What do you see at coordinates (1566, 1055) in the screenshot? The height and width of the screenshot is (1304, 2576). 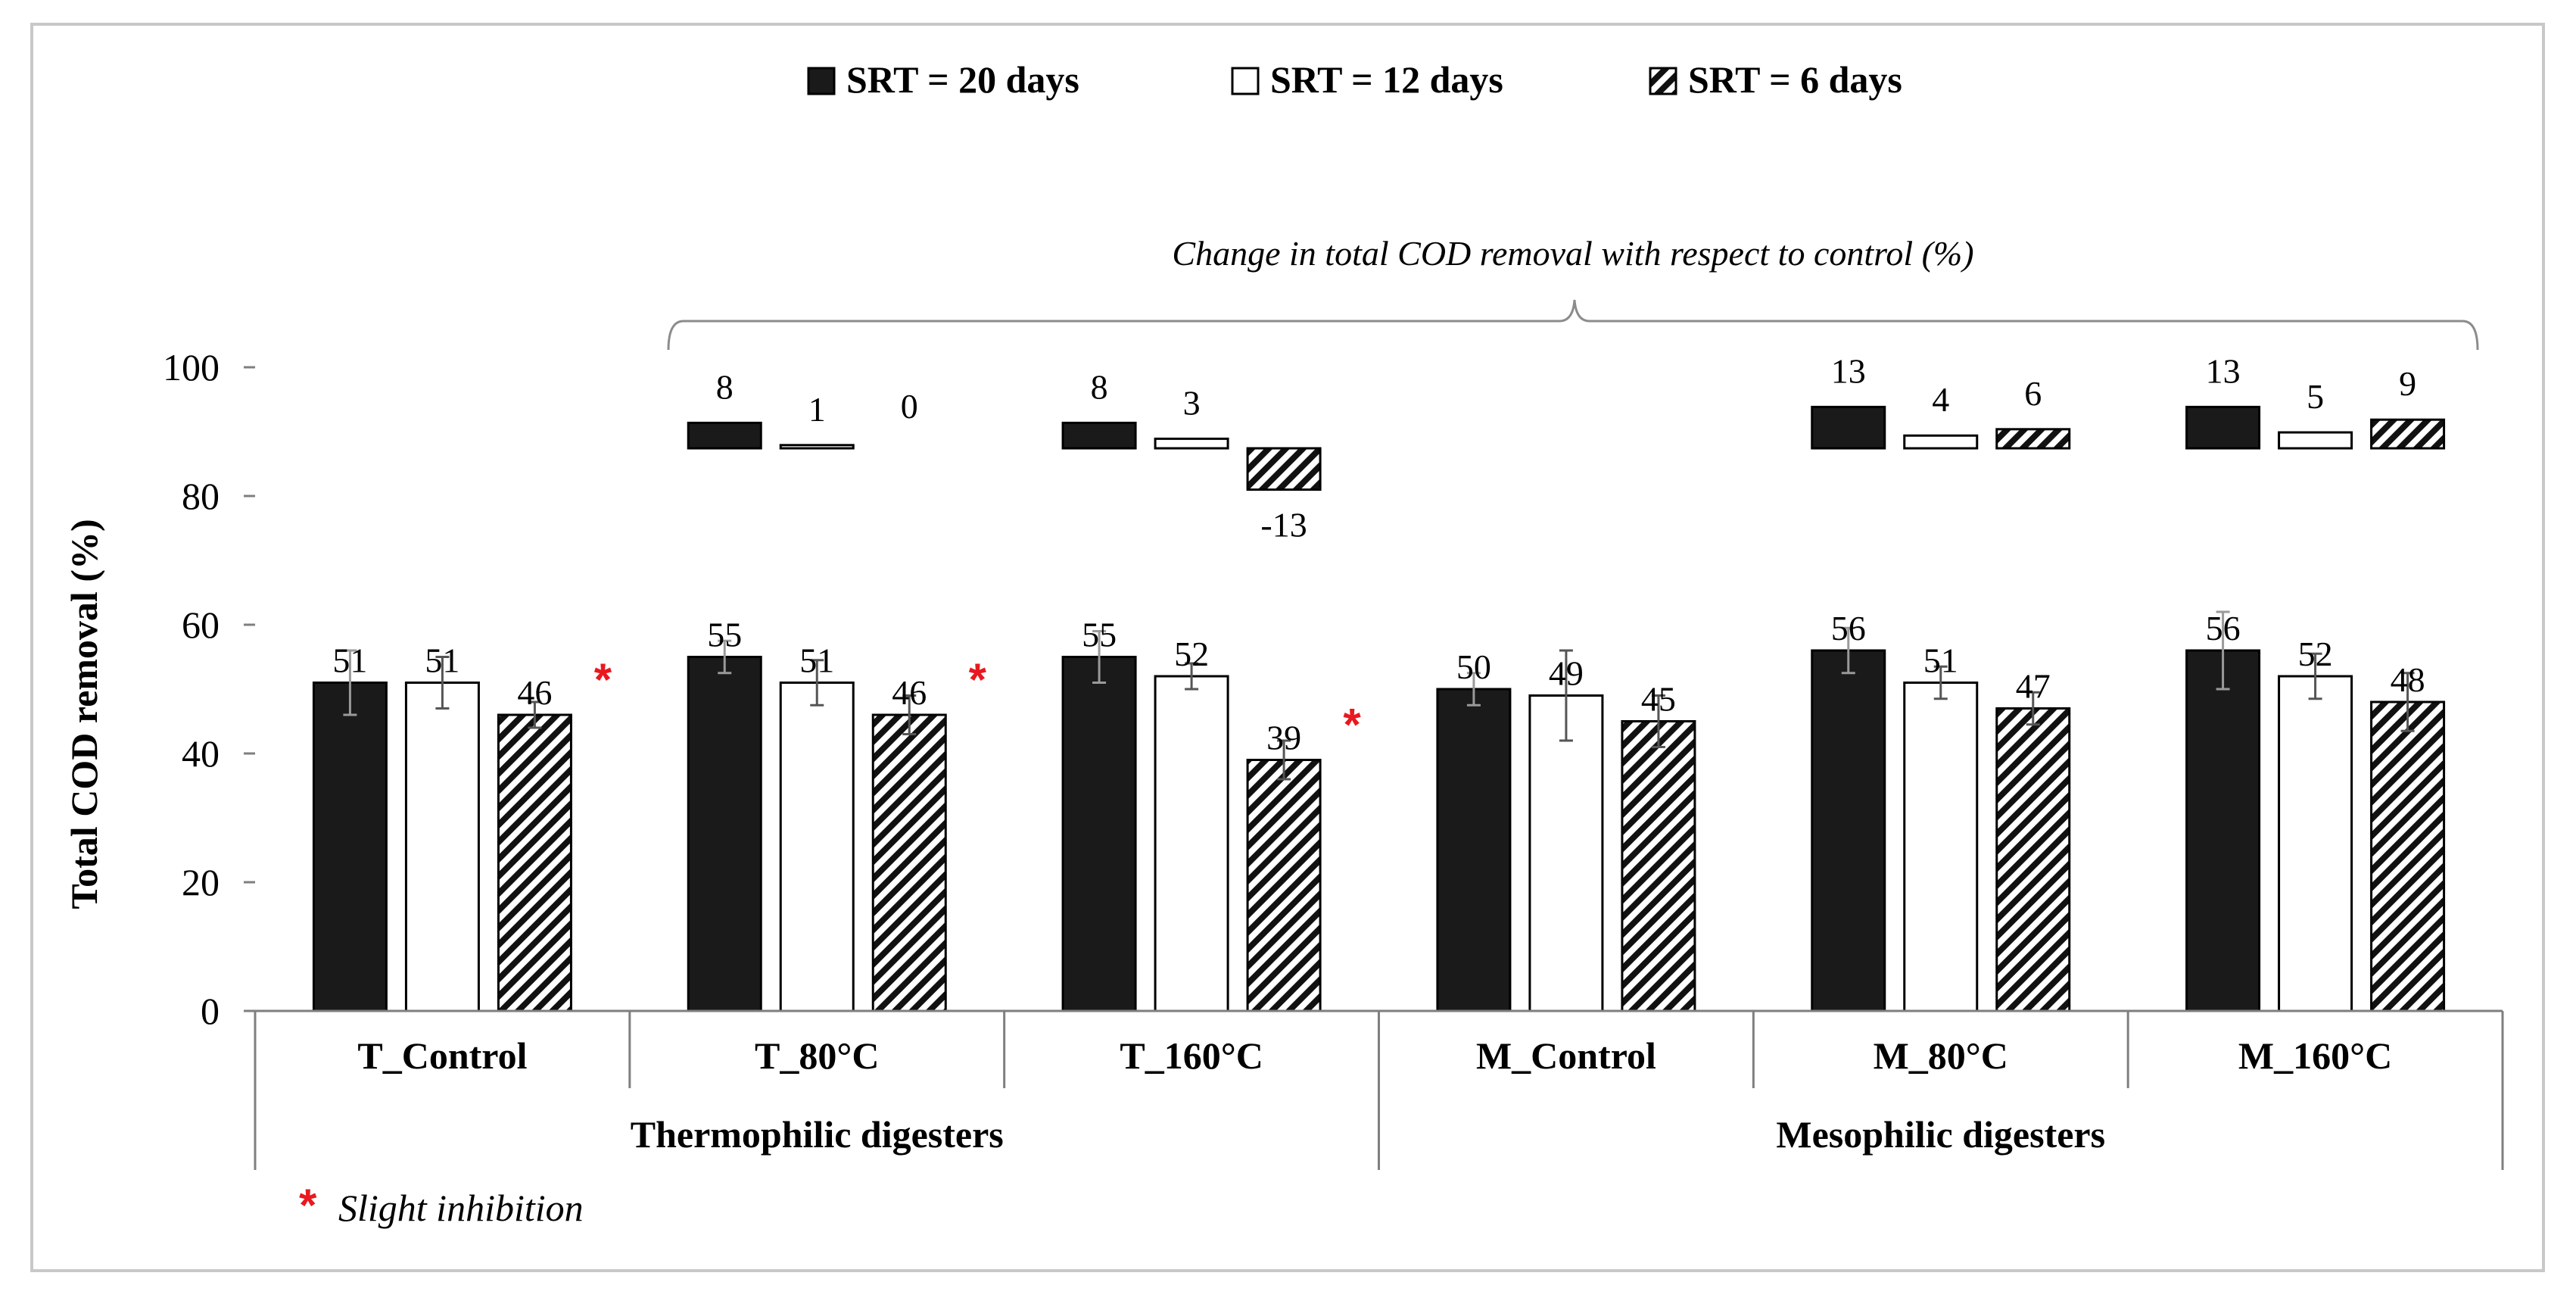 I see `category-label: M_Control` at bounding box center [1566, 1055].